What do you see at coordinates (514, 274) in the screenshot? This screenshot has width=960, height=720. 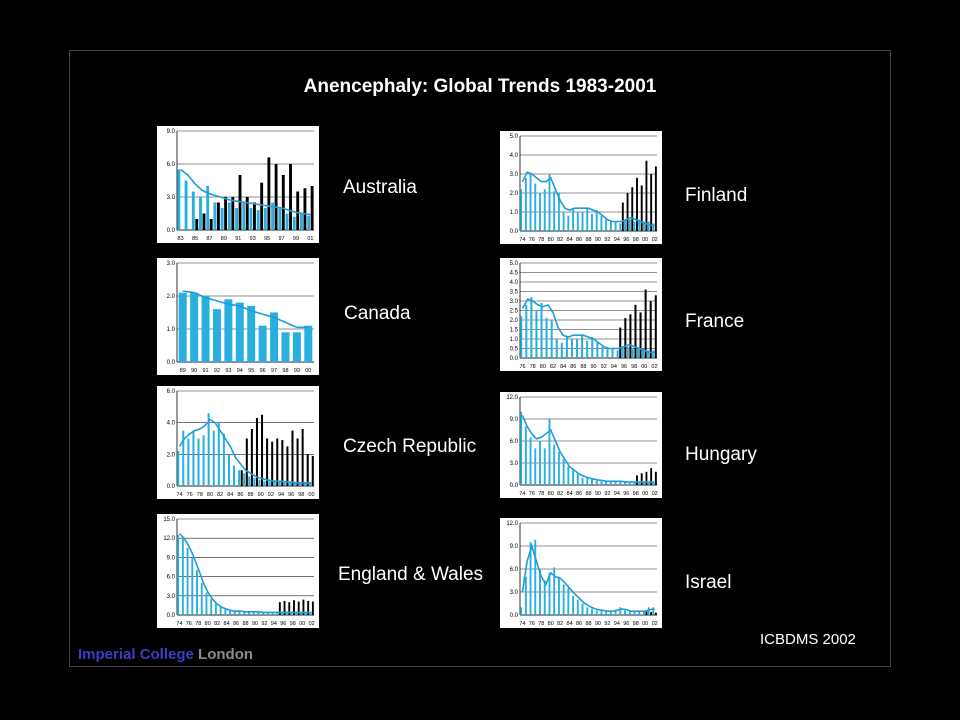 I see `france-ytick-label: 4.5` at bounding box center [514, 274].